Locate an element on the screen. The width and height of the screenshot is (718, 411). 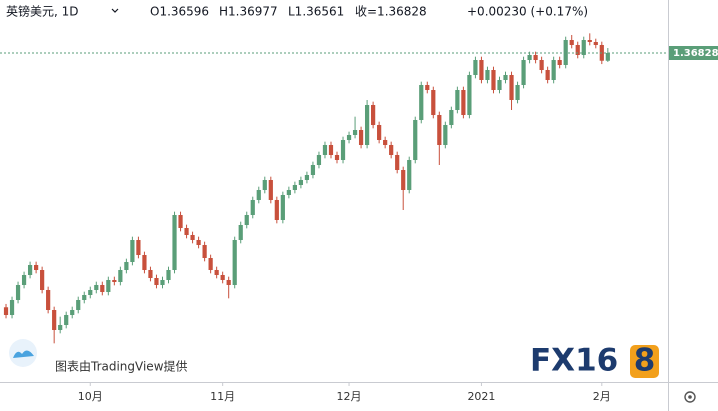
last-price-box is located at coordinates (693, 53).